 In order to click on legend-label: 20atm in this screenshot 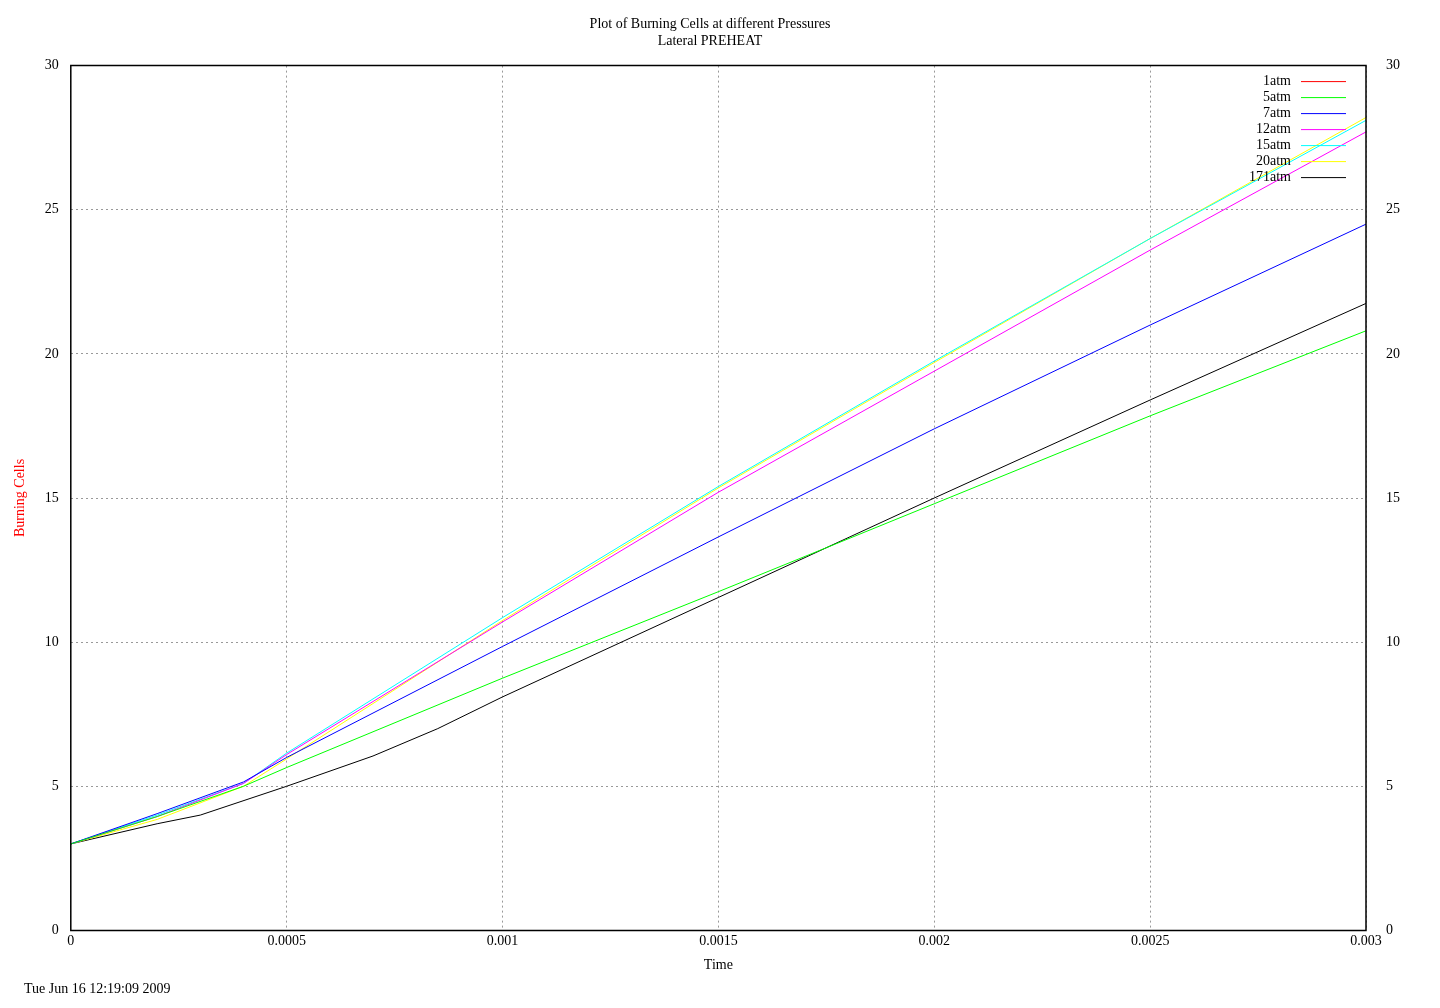, I will do `click(1274, 161)`.